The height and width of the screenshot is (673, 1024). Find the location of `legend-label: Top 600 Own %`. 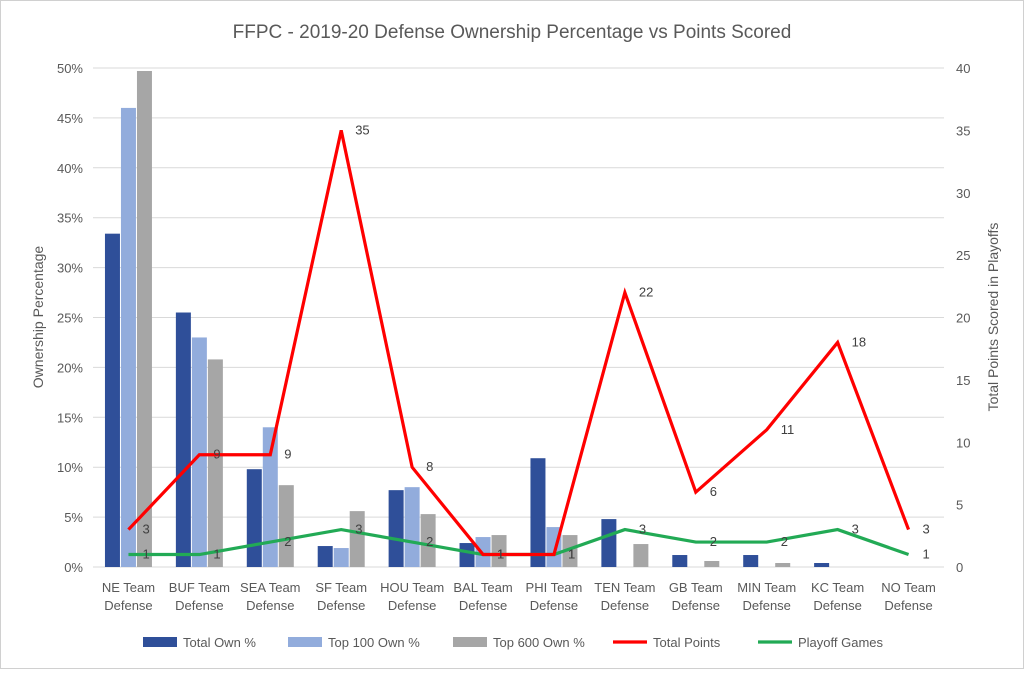

legend-label: Top 600 Own % is located at coordinates (539, 642).